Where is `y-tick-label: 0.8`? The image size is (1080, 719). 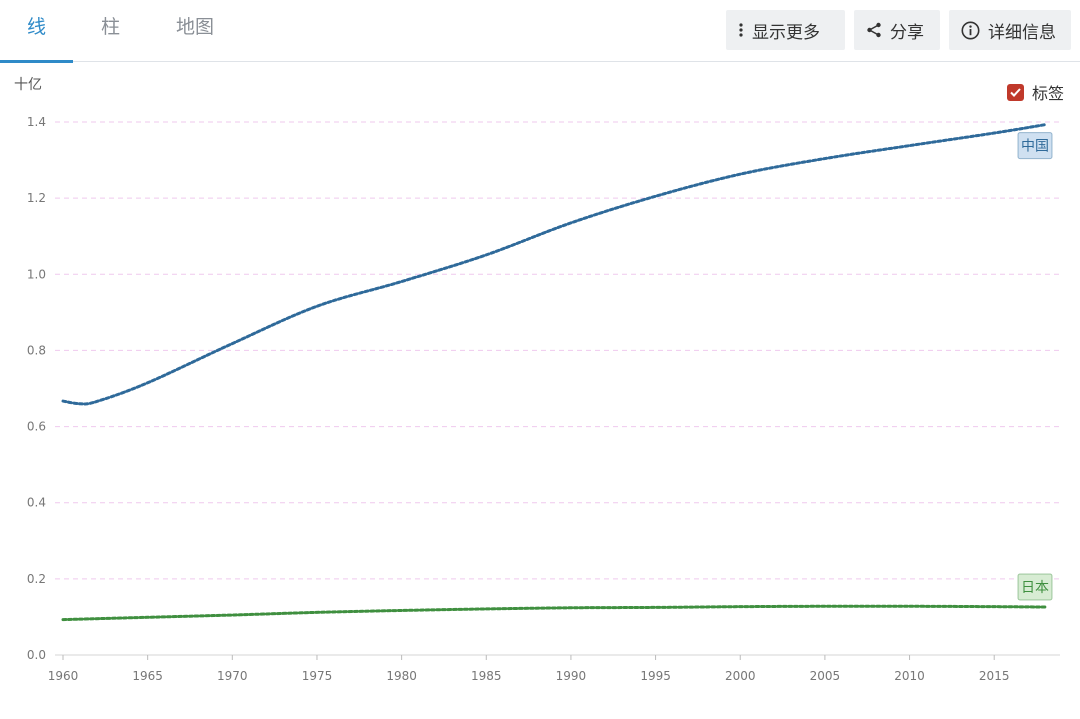
y-tick-label: 0.8 is located at coordinates (36, 350).